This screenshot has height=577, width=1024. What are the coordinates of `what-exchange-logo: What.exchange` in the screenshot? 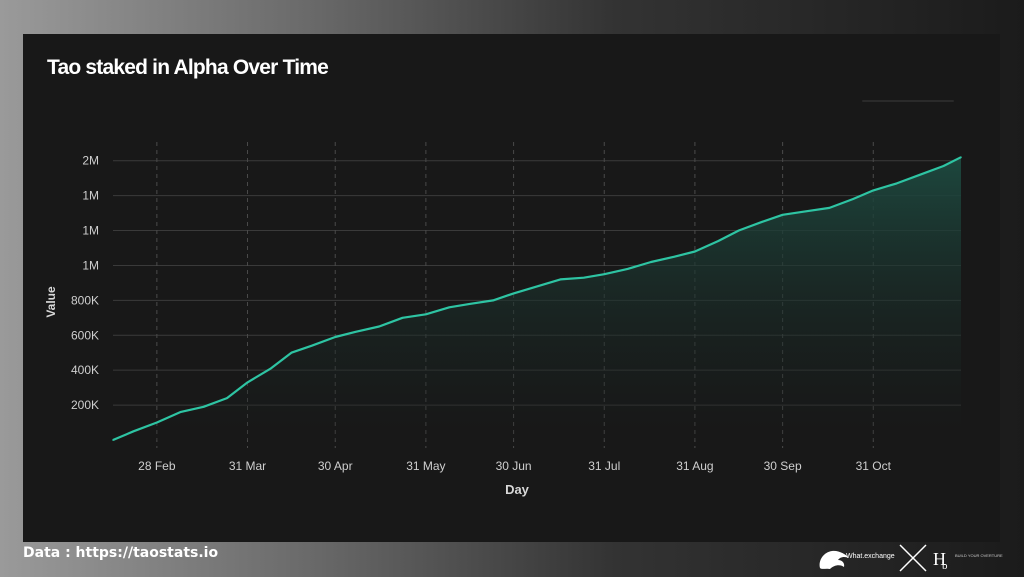 It's located at (870, 556).